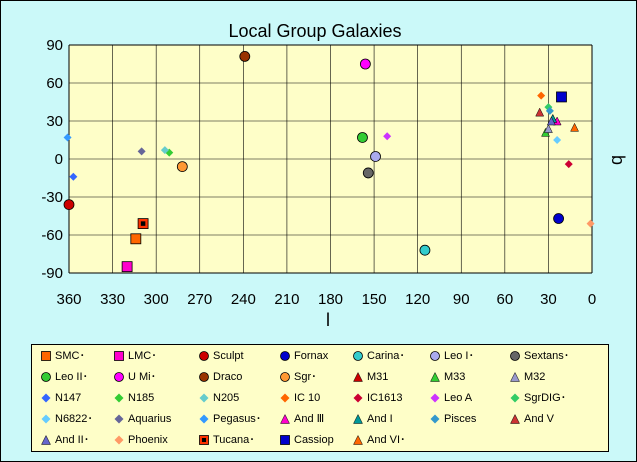 The height and width of the screenshot is (462, 637). I want to click on y-tick-label: -60, so click(52, 235).